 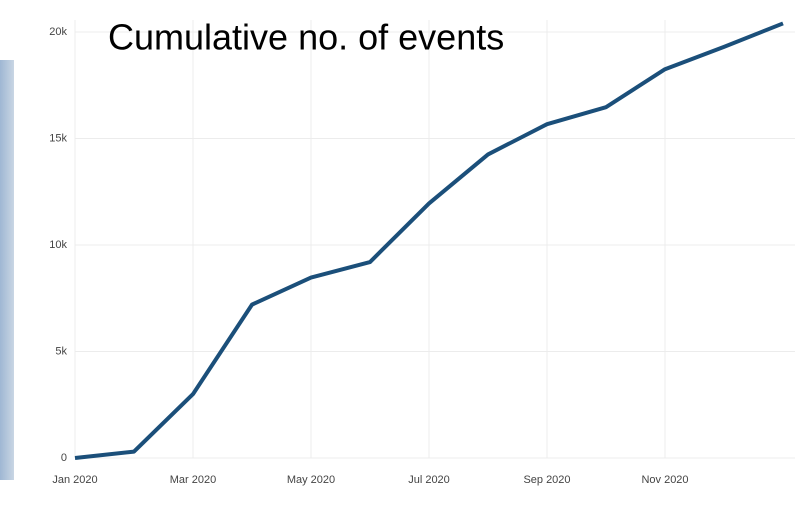 What do you see at coordinates (64, 458) in the screenshot?
I see `y-tick-label: 0` at bounding box center [64, 458].